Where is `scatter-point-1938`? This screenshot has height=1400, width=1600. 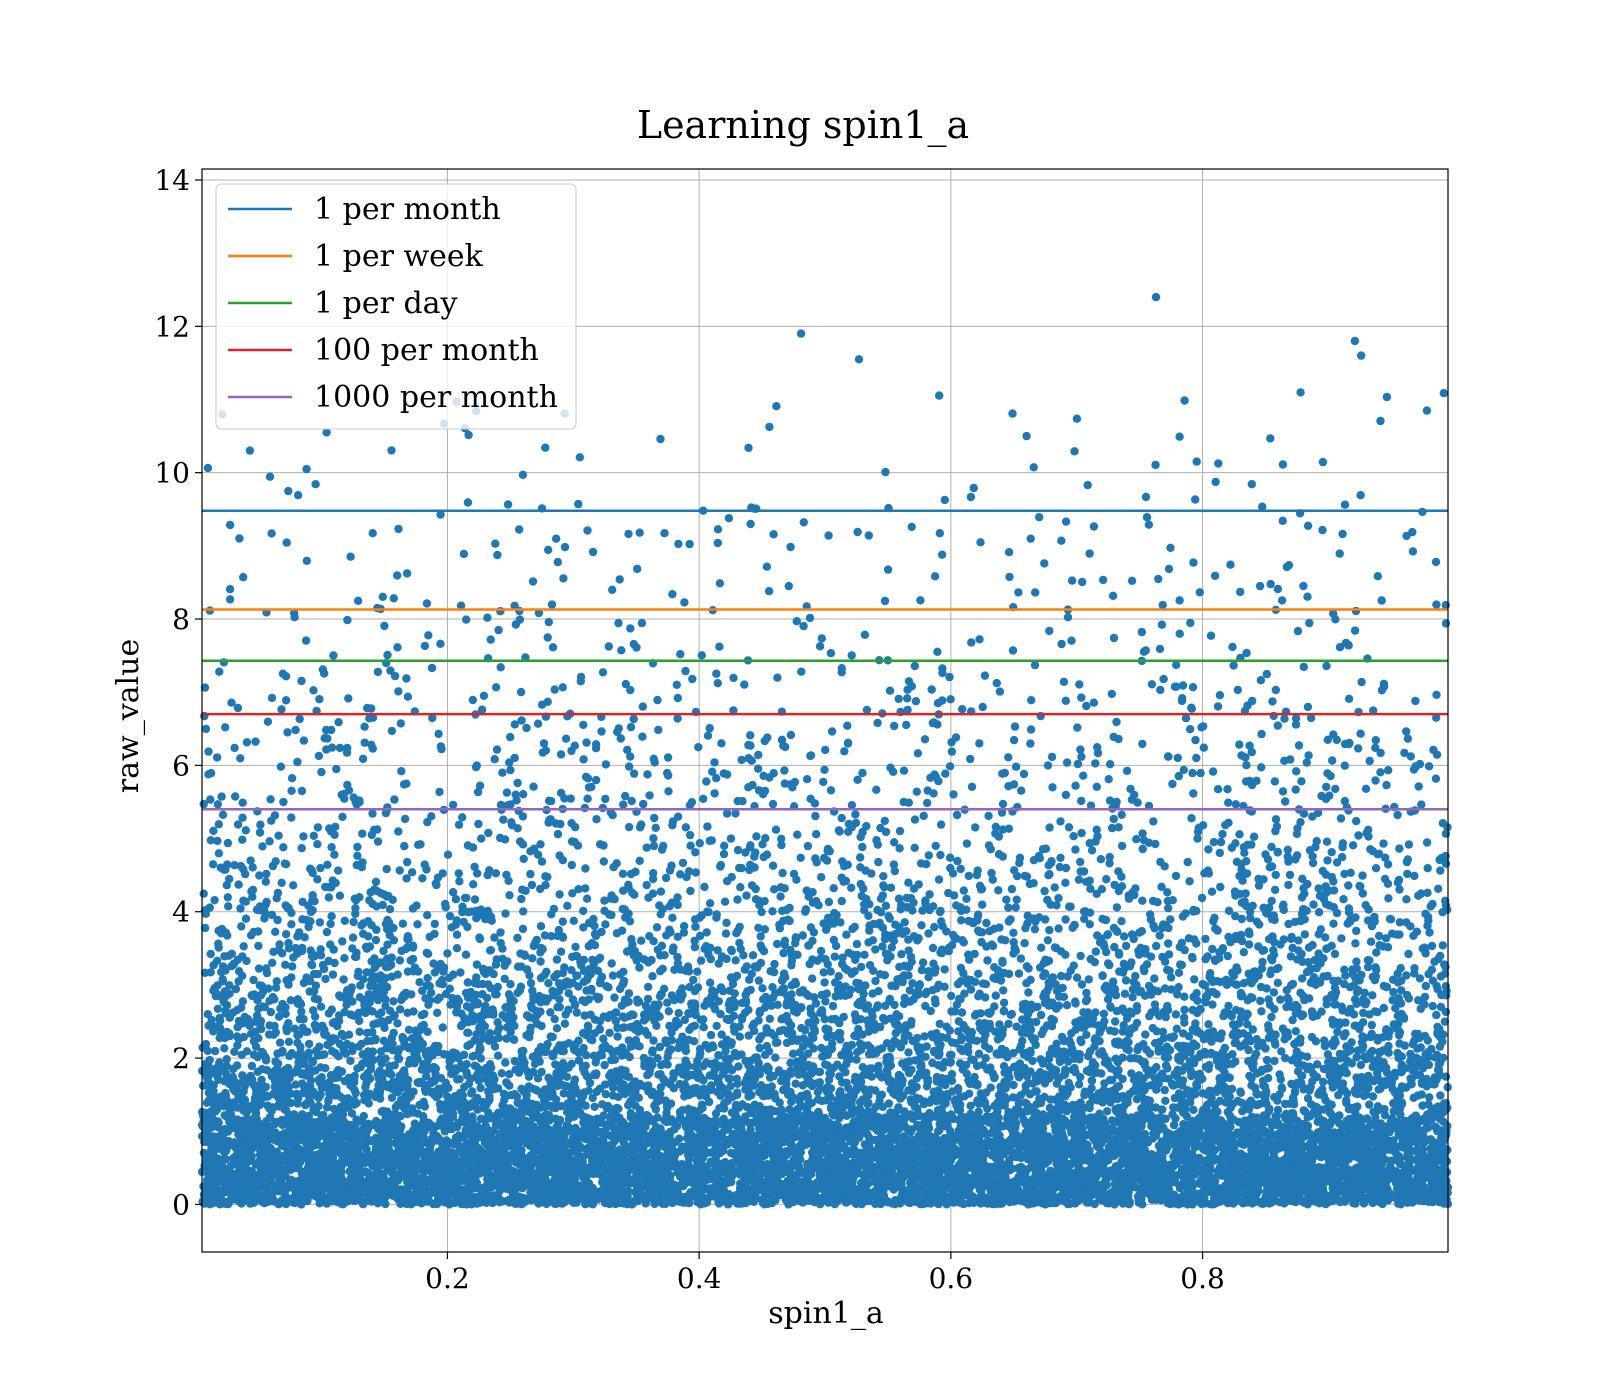 scatter-point-1938 is located at coordinates (562, 921).